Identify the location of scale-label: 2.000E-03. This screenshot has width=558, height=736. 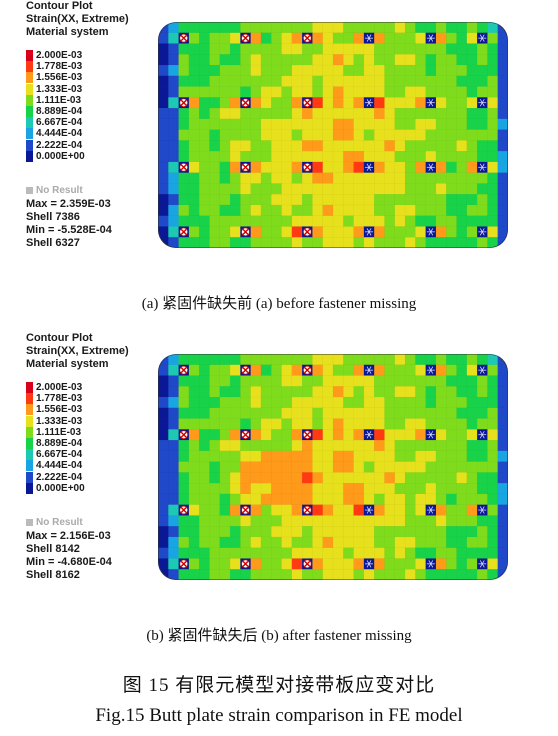
(59, 55).